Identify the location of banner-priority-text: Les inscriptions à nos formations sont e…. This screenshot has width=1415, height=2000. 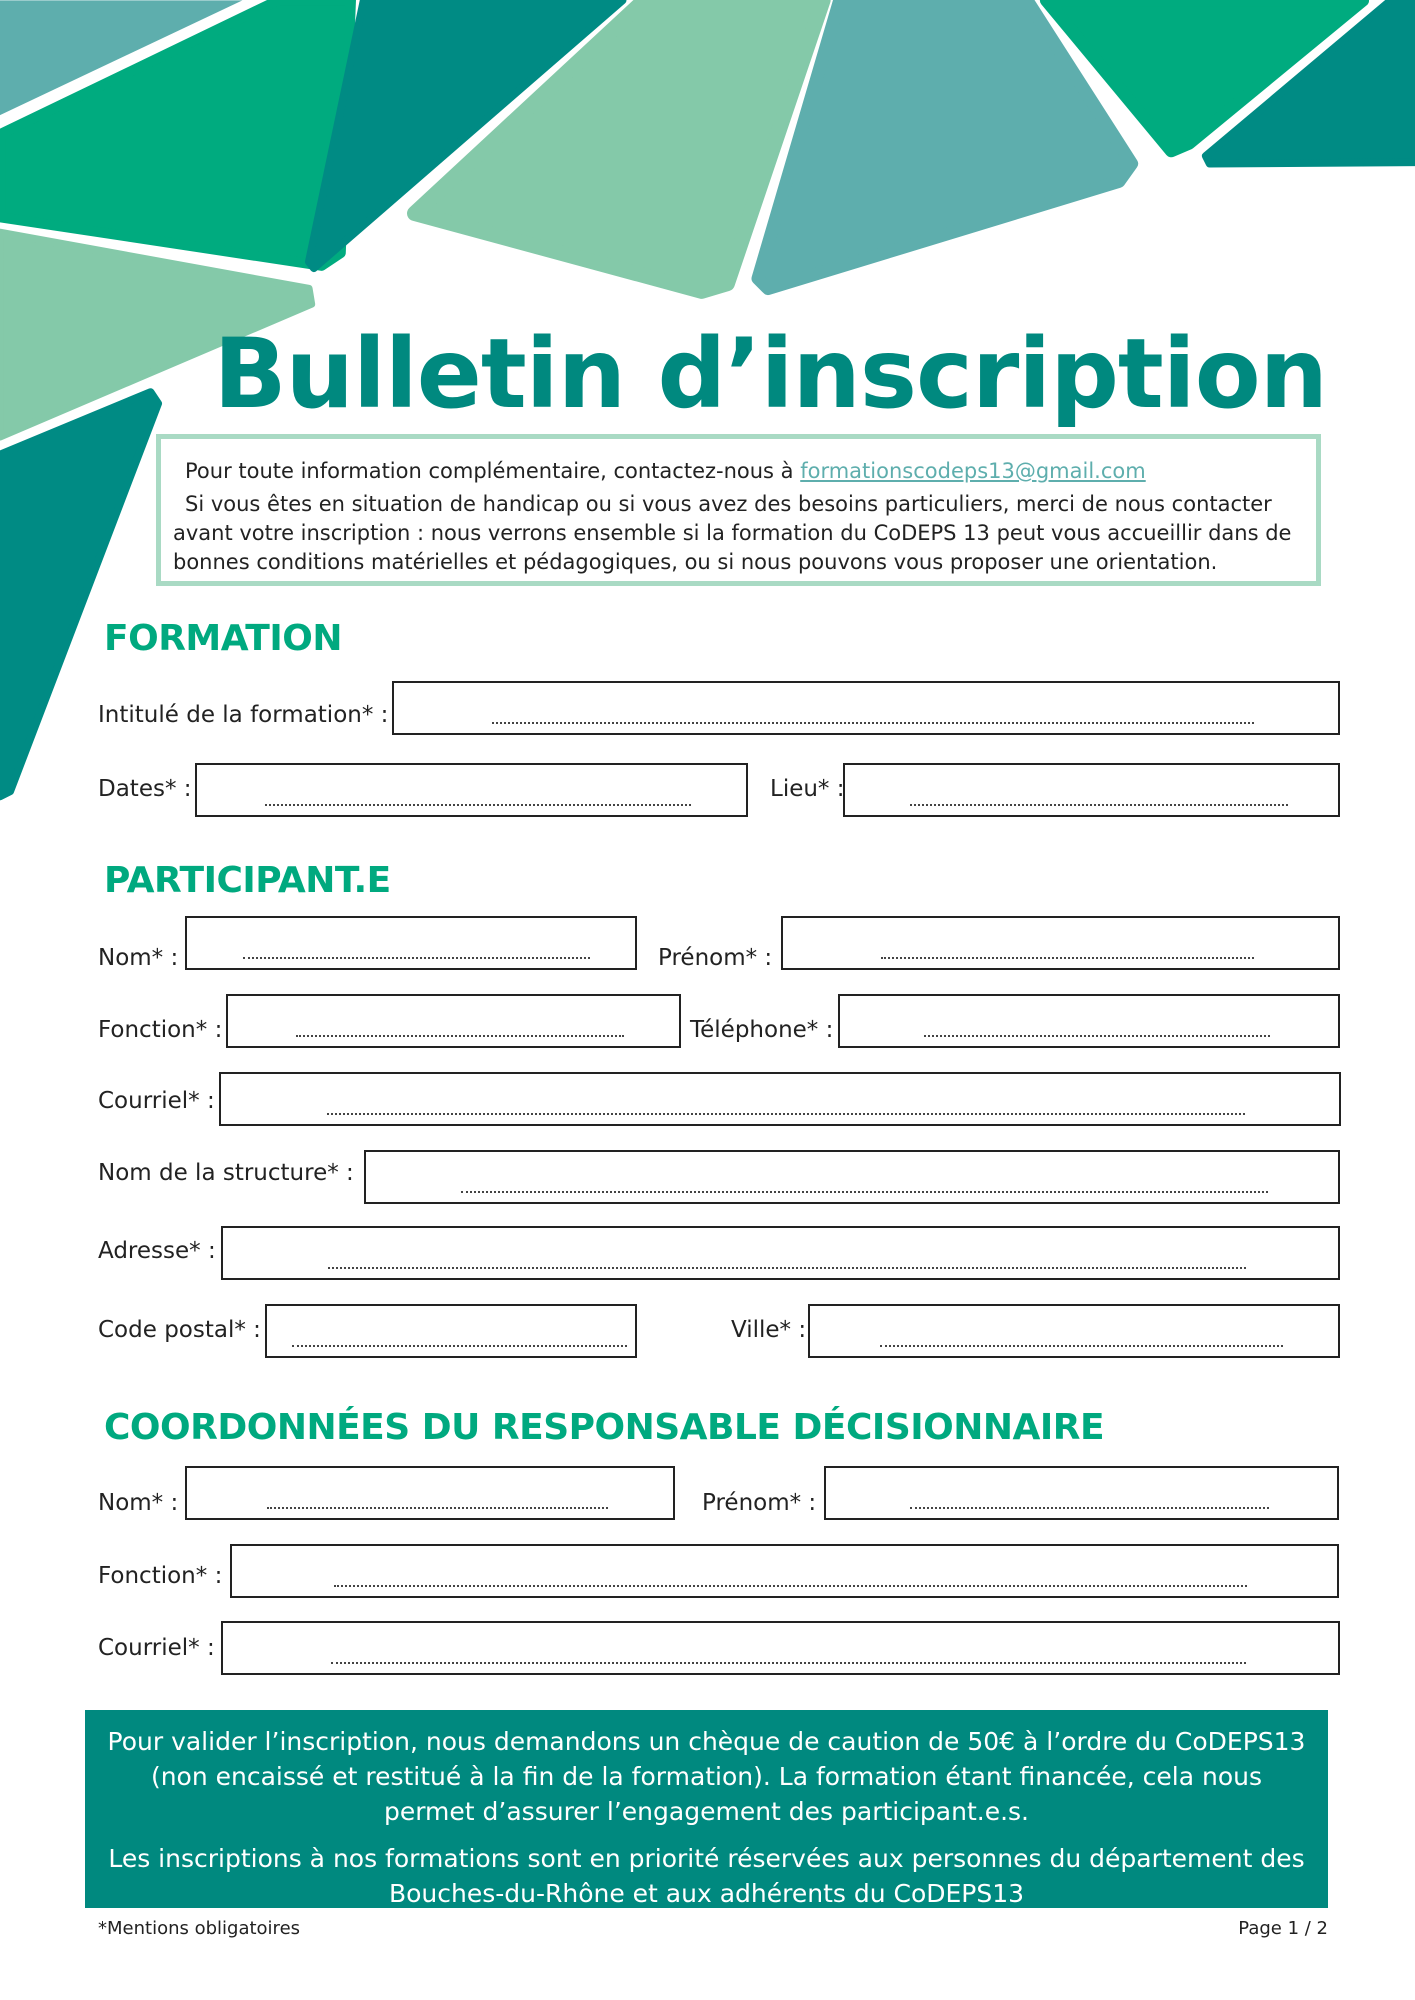
(706, 1876).